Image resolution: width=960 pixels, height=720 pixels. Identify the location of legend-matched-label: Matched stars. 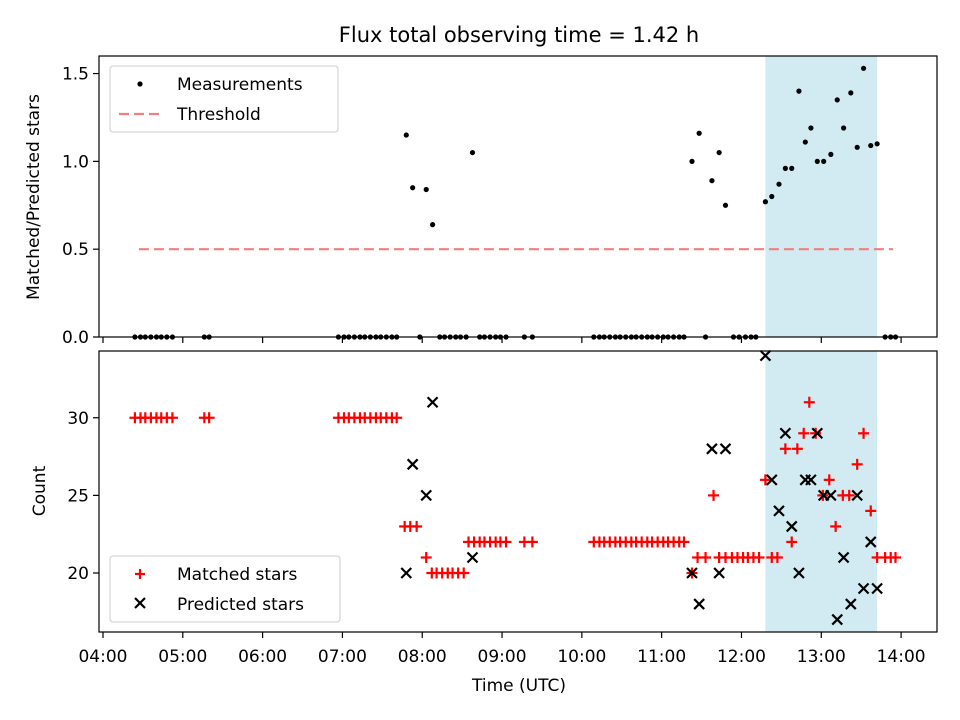
(237, 575).